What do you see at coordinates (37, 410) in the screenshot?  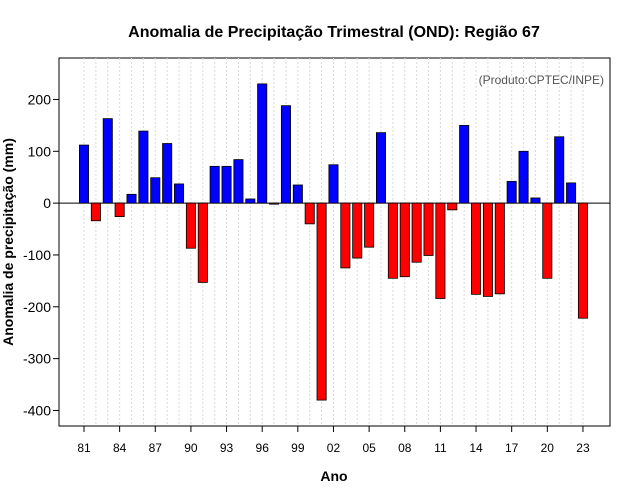 I see `y-tick-label: -400` at bounding box center [37, 410].